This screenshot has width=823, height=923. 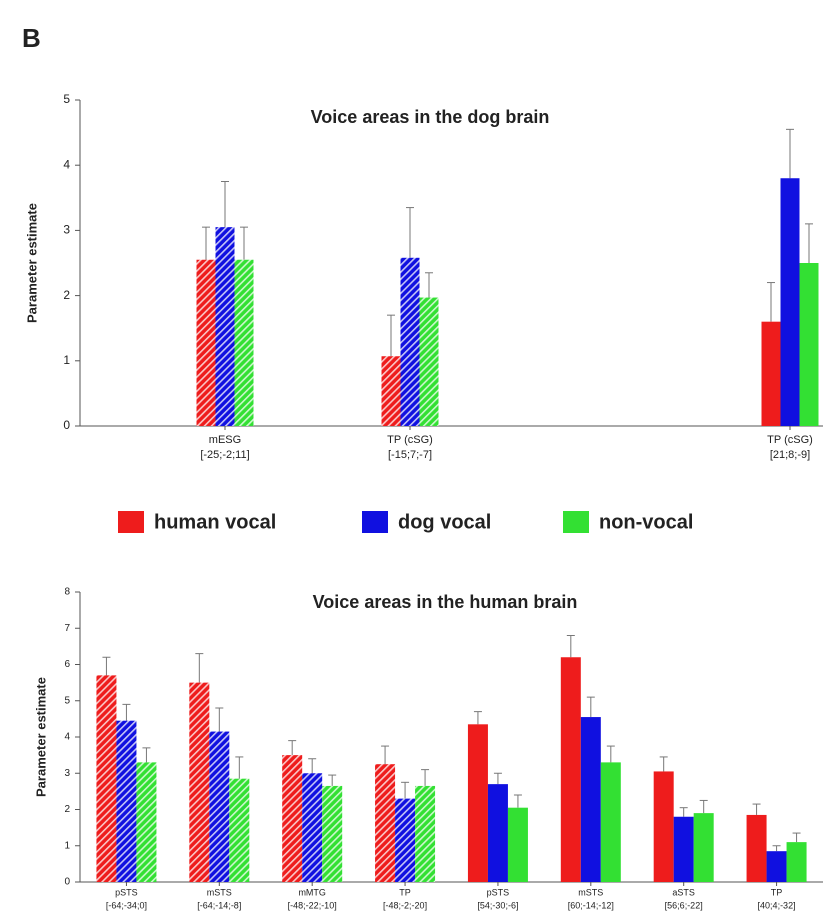 I want to click on x-tick-sublabel: [56;6;-22], so click(x=684, y=905).